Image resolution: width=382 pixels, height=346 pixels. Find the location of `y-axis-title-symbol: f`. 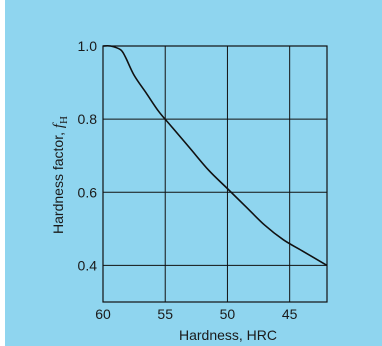

y-axis-title-symbol: f is located at coordinates (59, 125).